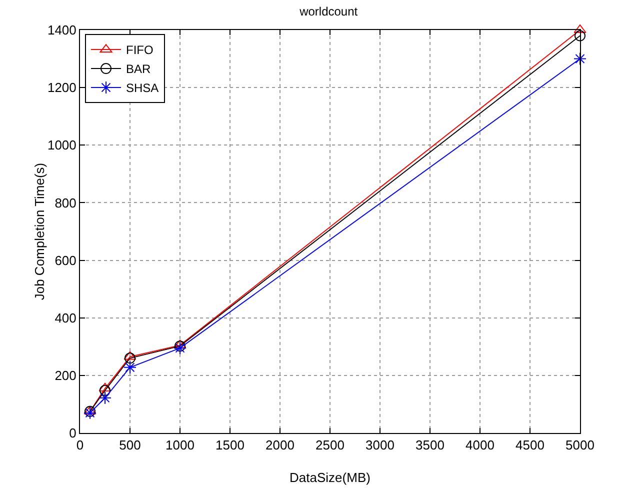 This screenshot has width=620, height=488. What do you see at coordinates (180, 445) in the screenshot?
I see `x-tick-label: 1000` at bounding box center [180, 445].